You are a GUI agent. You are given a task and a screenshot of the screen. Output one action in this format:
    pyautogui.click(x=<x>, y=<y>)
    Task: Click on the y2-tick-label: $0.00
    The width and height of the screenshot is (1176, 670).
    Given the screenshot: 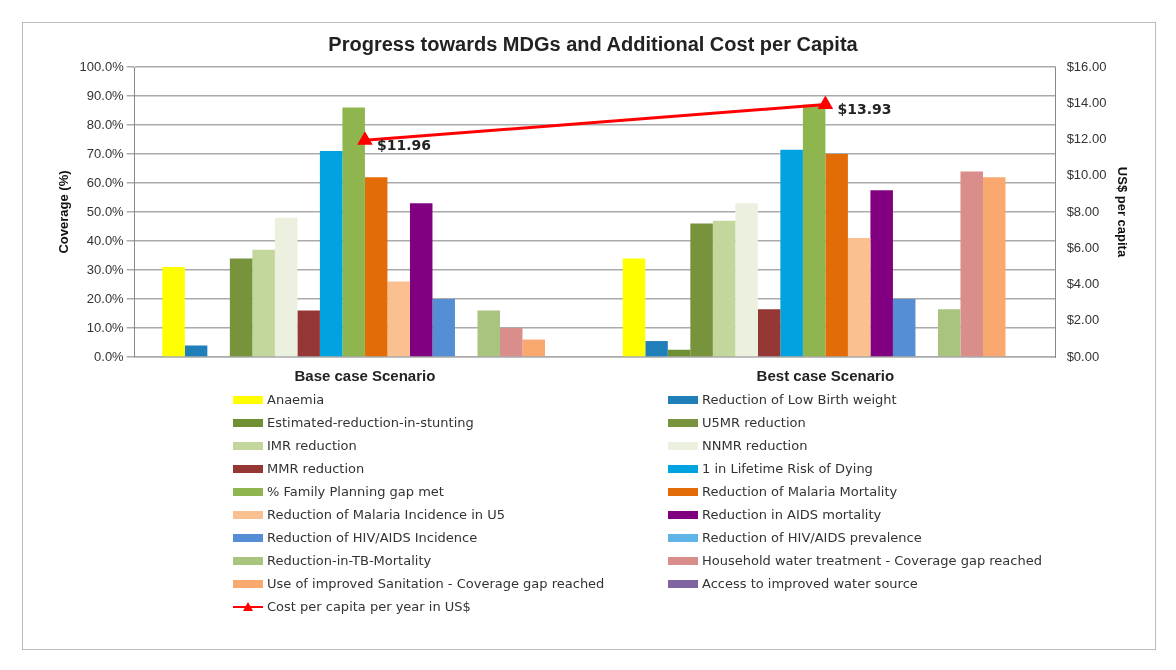 What is the action you would take?
    pyautogui.click(x=1083, y=356)
    